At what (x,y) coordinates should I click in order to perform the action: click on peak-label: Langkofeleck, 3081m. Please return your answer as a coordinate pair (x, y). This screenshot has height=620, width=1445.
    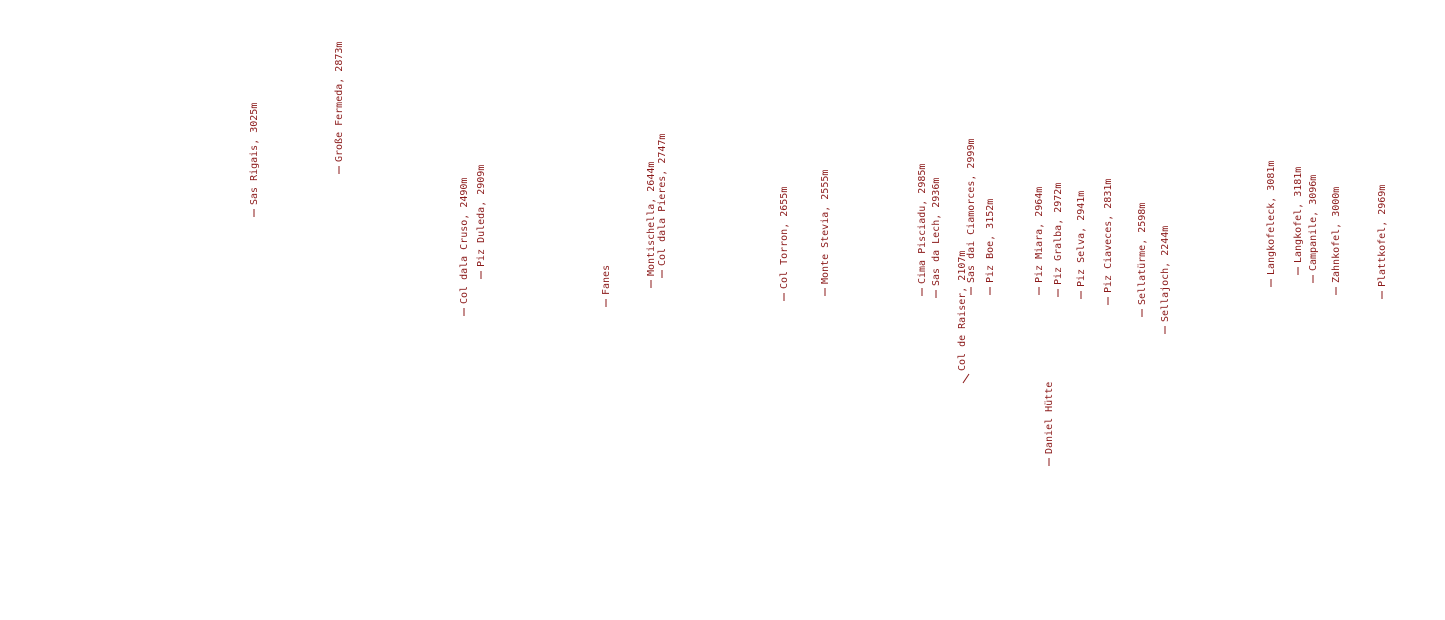
    Looking at the image, I should click on (1271, 218).